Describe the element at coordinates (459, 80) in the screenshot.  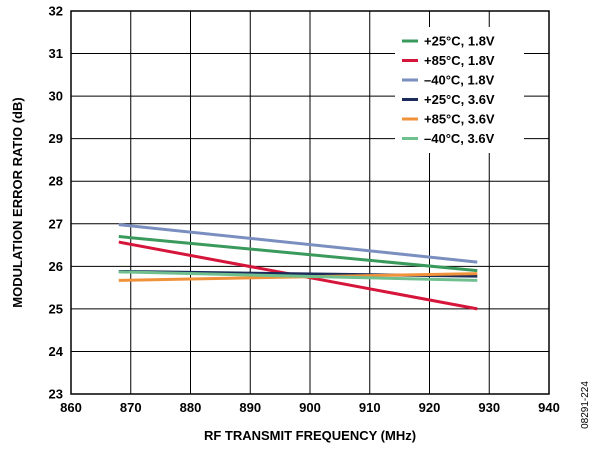
I see `legend-label: –40°C, 1.8V` at that location.